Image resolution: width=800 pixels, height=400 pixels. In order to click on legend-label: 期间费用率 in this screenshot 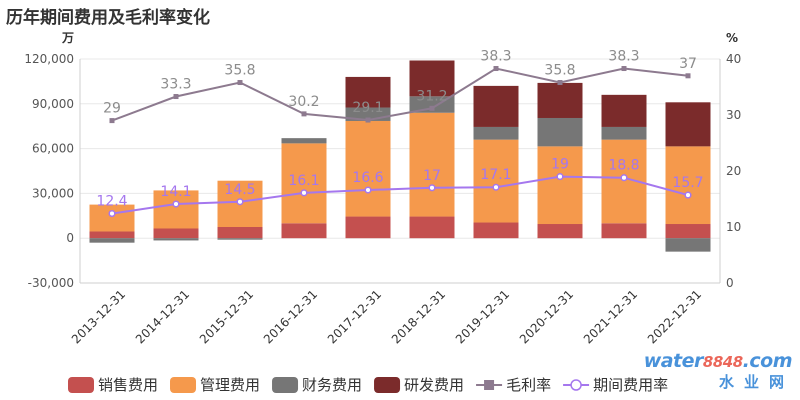, I will do `click(630, 385)`.